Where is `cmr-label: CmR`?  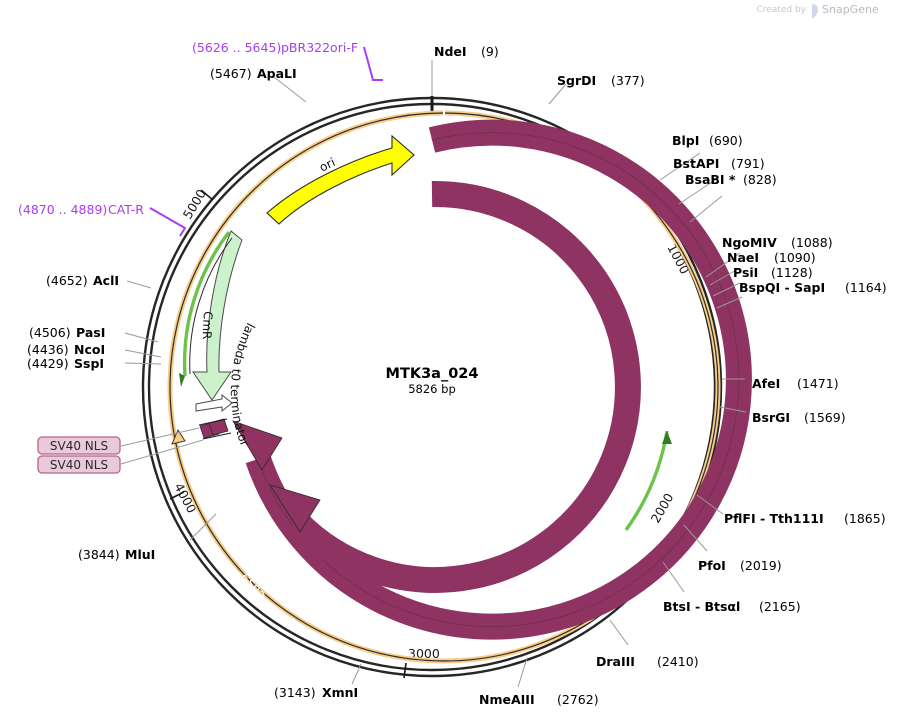 cmr-label: CmR is located at coordinates (207, 325).